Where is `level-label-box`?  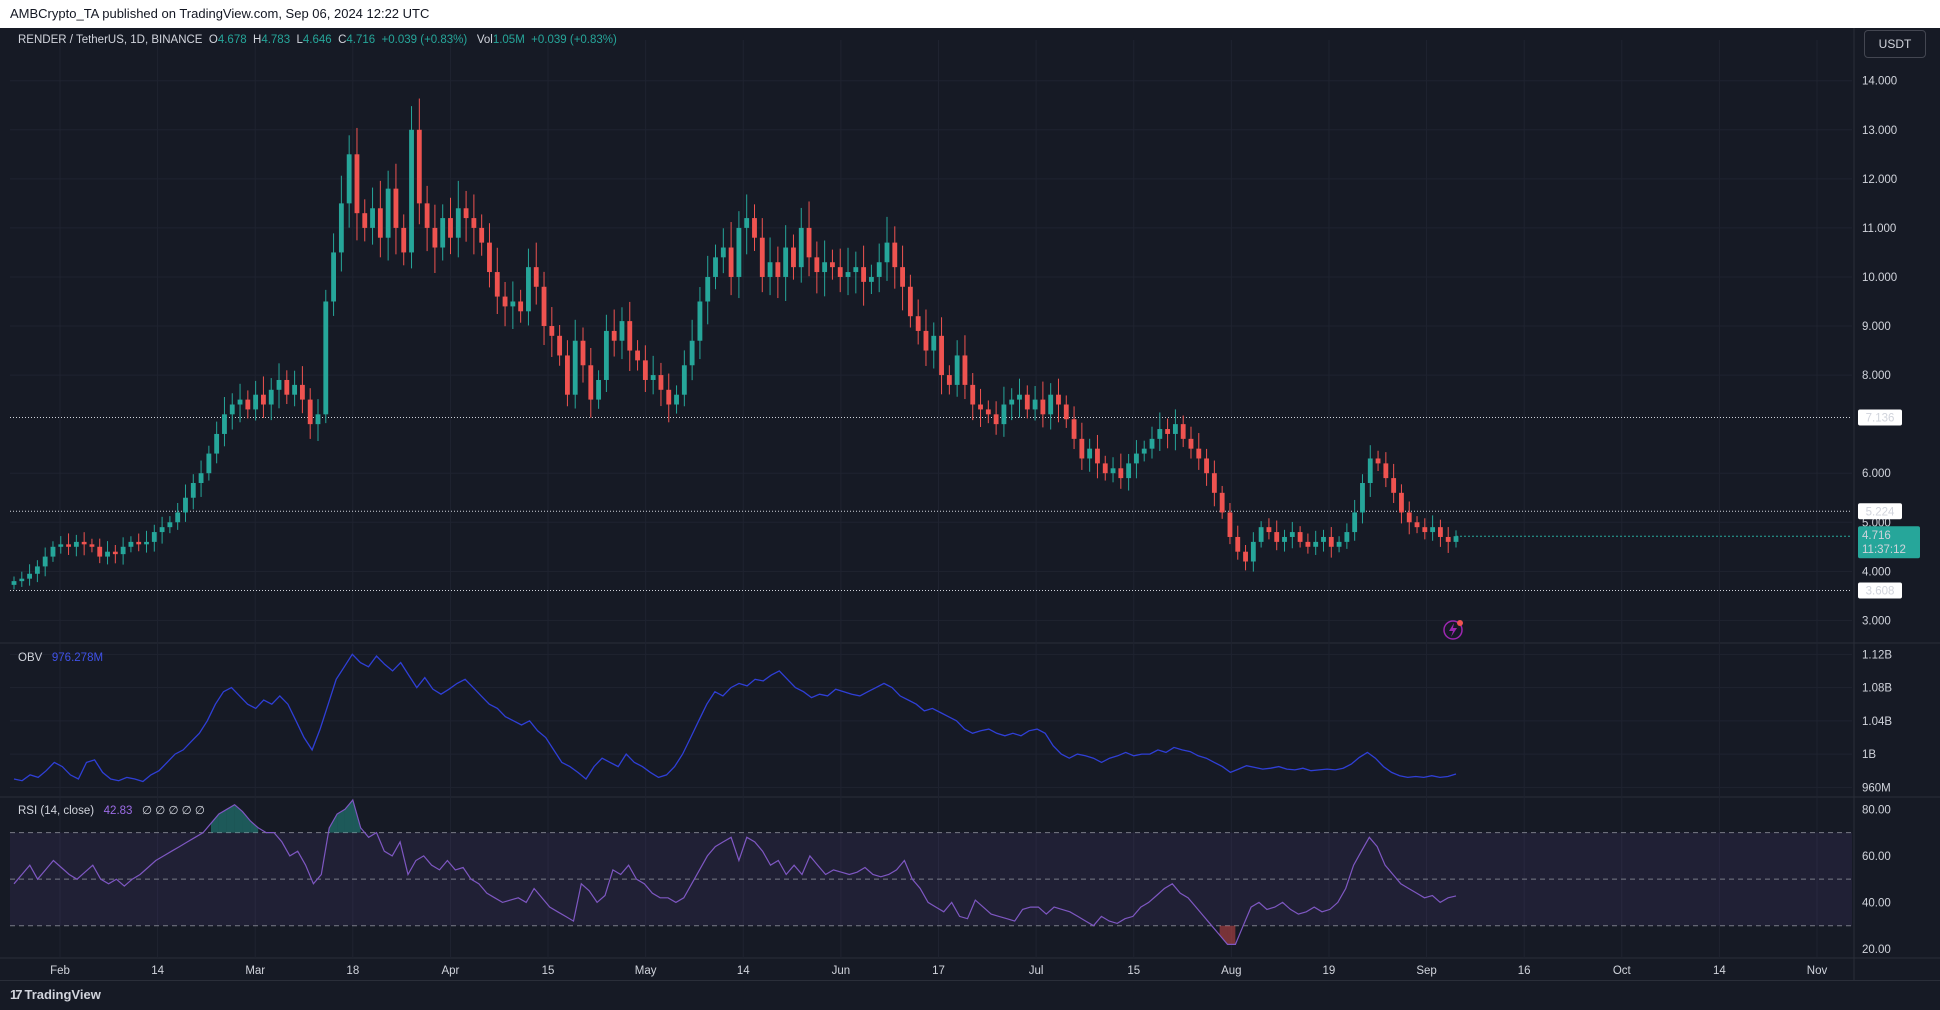
level-label-box is located at coordinates (1880, 511).